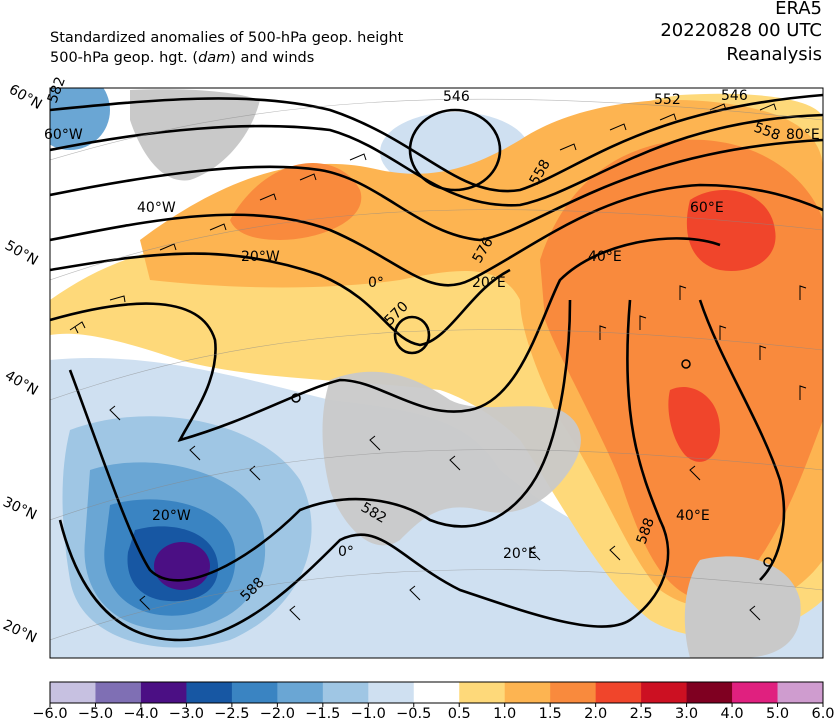 The width and height of the screenshot is (834, 724). Describe the element at coordinates (182, 566) in the screenshot. I see `negative-anomaly-extreme` at that location.